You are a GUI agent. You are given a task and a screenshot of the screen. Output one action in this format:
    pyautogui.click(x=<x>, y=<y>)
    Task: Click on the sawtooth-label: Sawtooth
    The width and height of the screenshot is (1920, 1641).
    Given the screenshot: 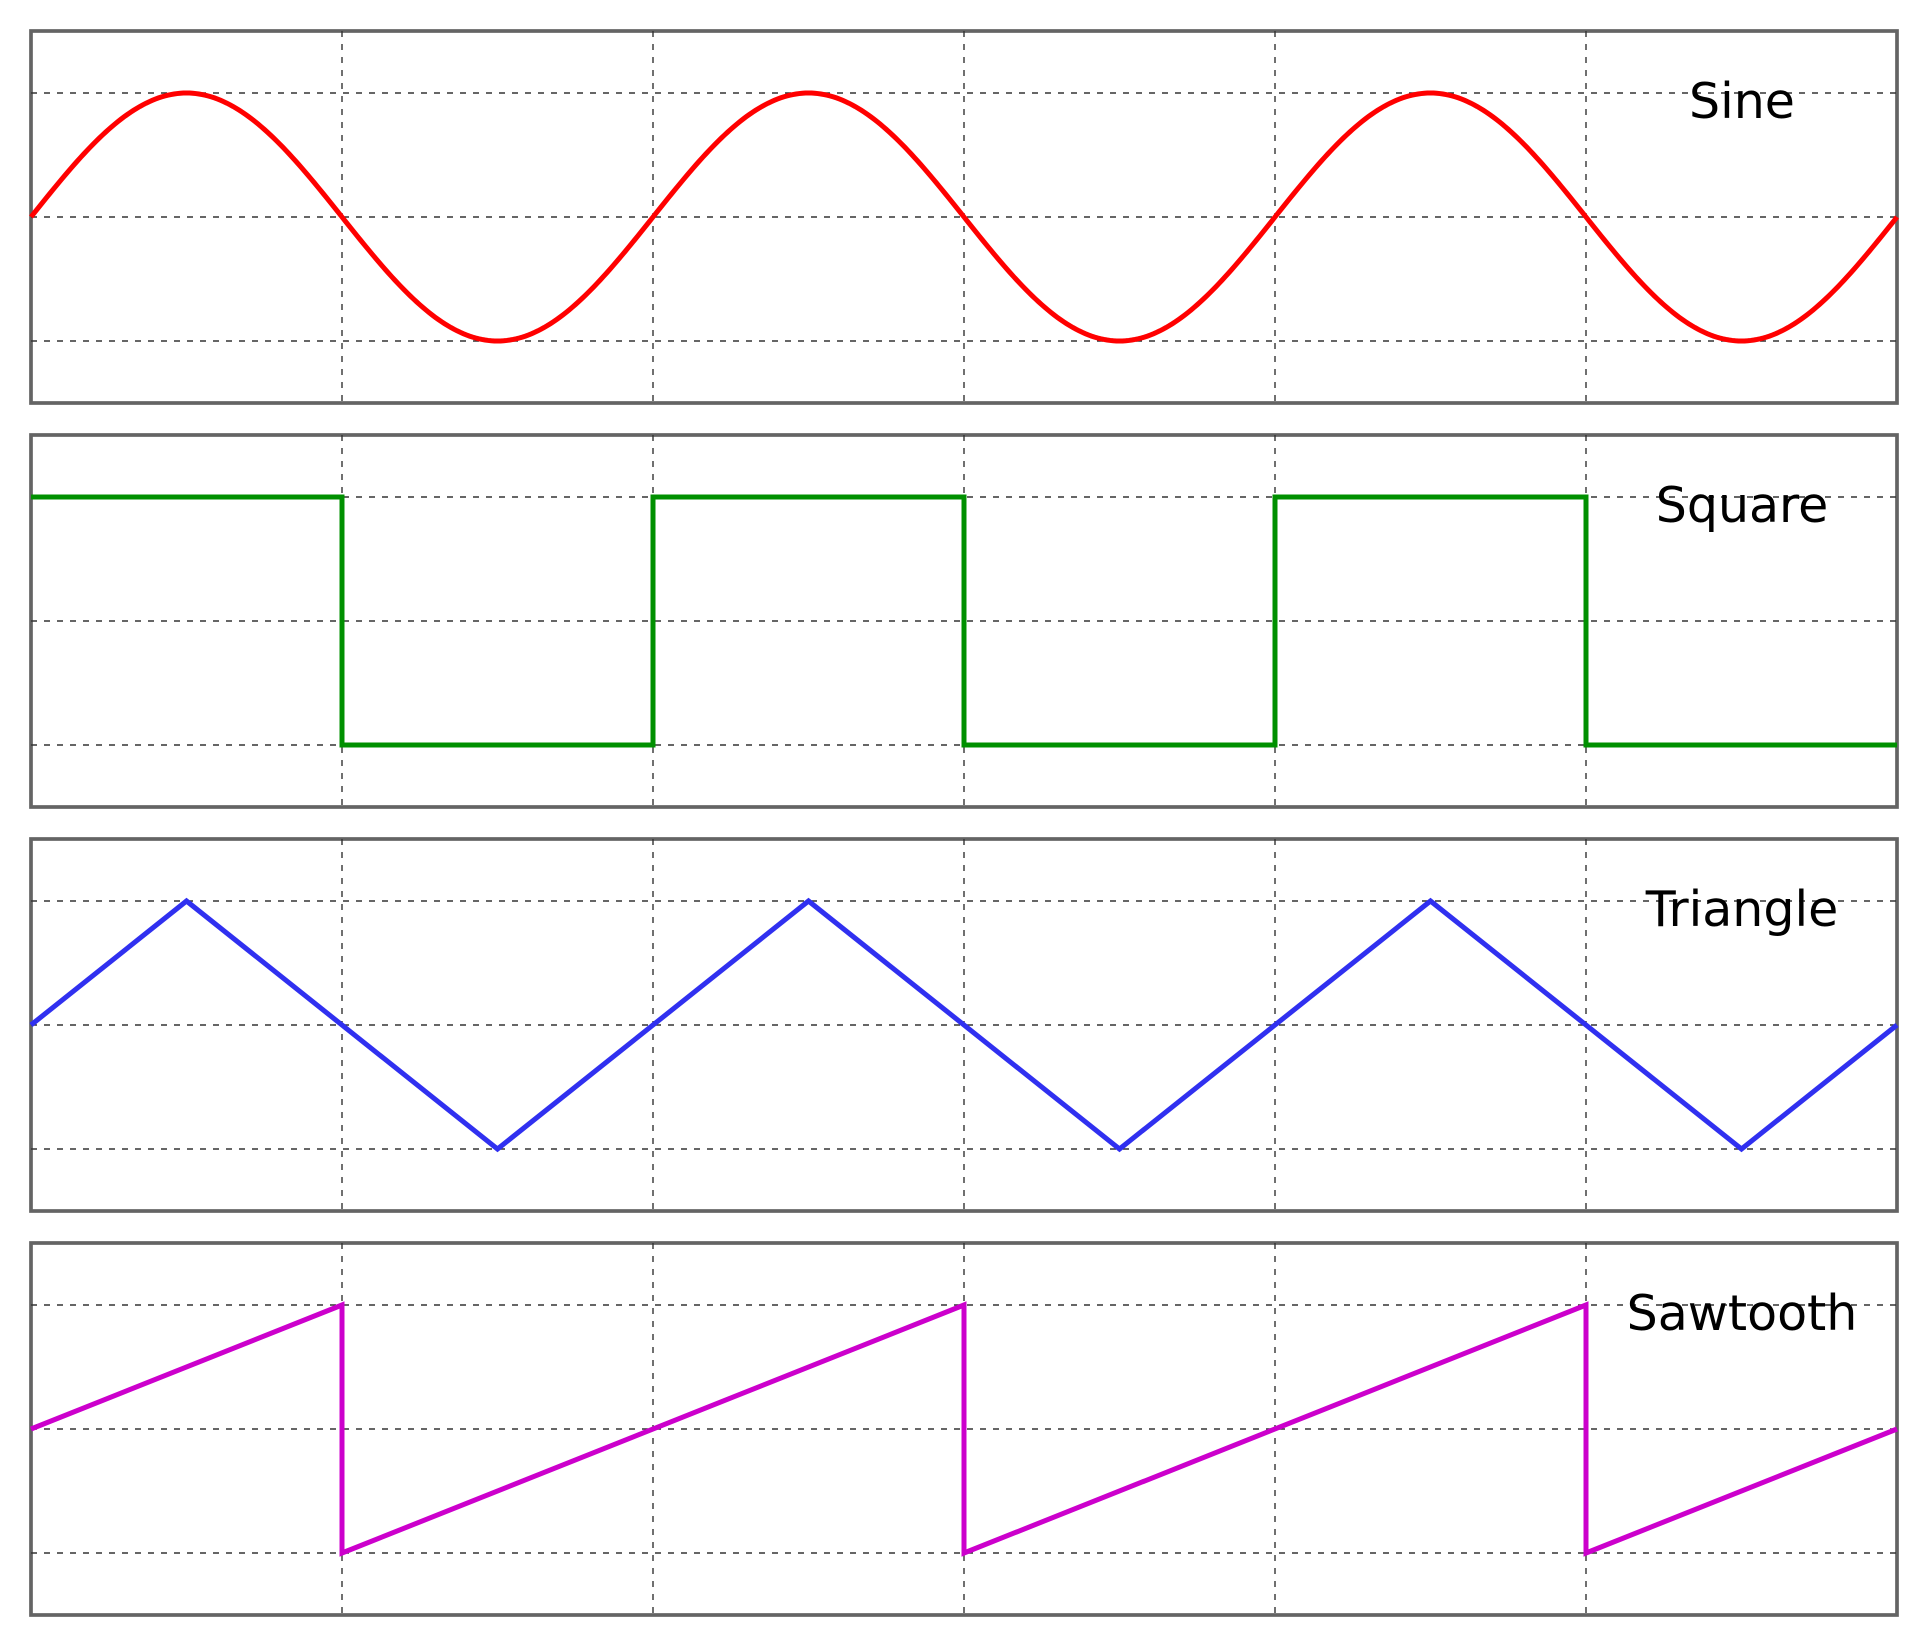 What is the action you would take?
    pyautogui.click(x=1742, y=1313)
    